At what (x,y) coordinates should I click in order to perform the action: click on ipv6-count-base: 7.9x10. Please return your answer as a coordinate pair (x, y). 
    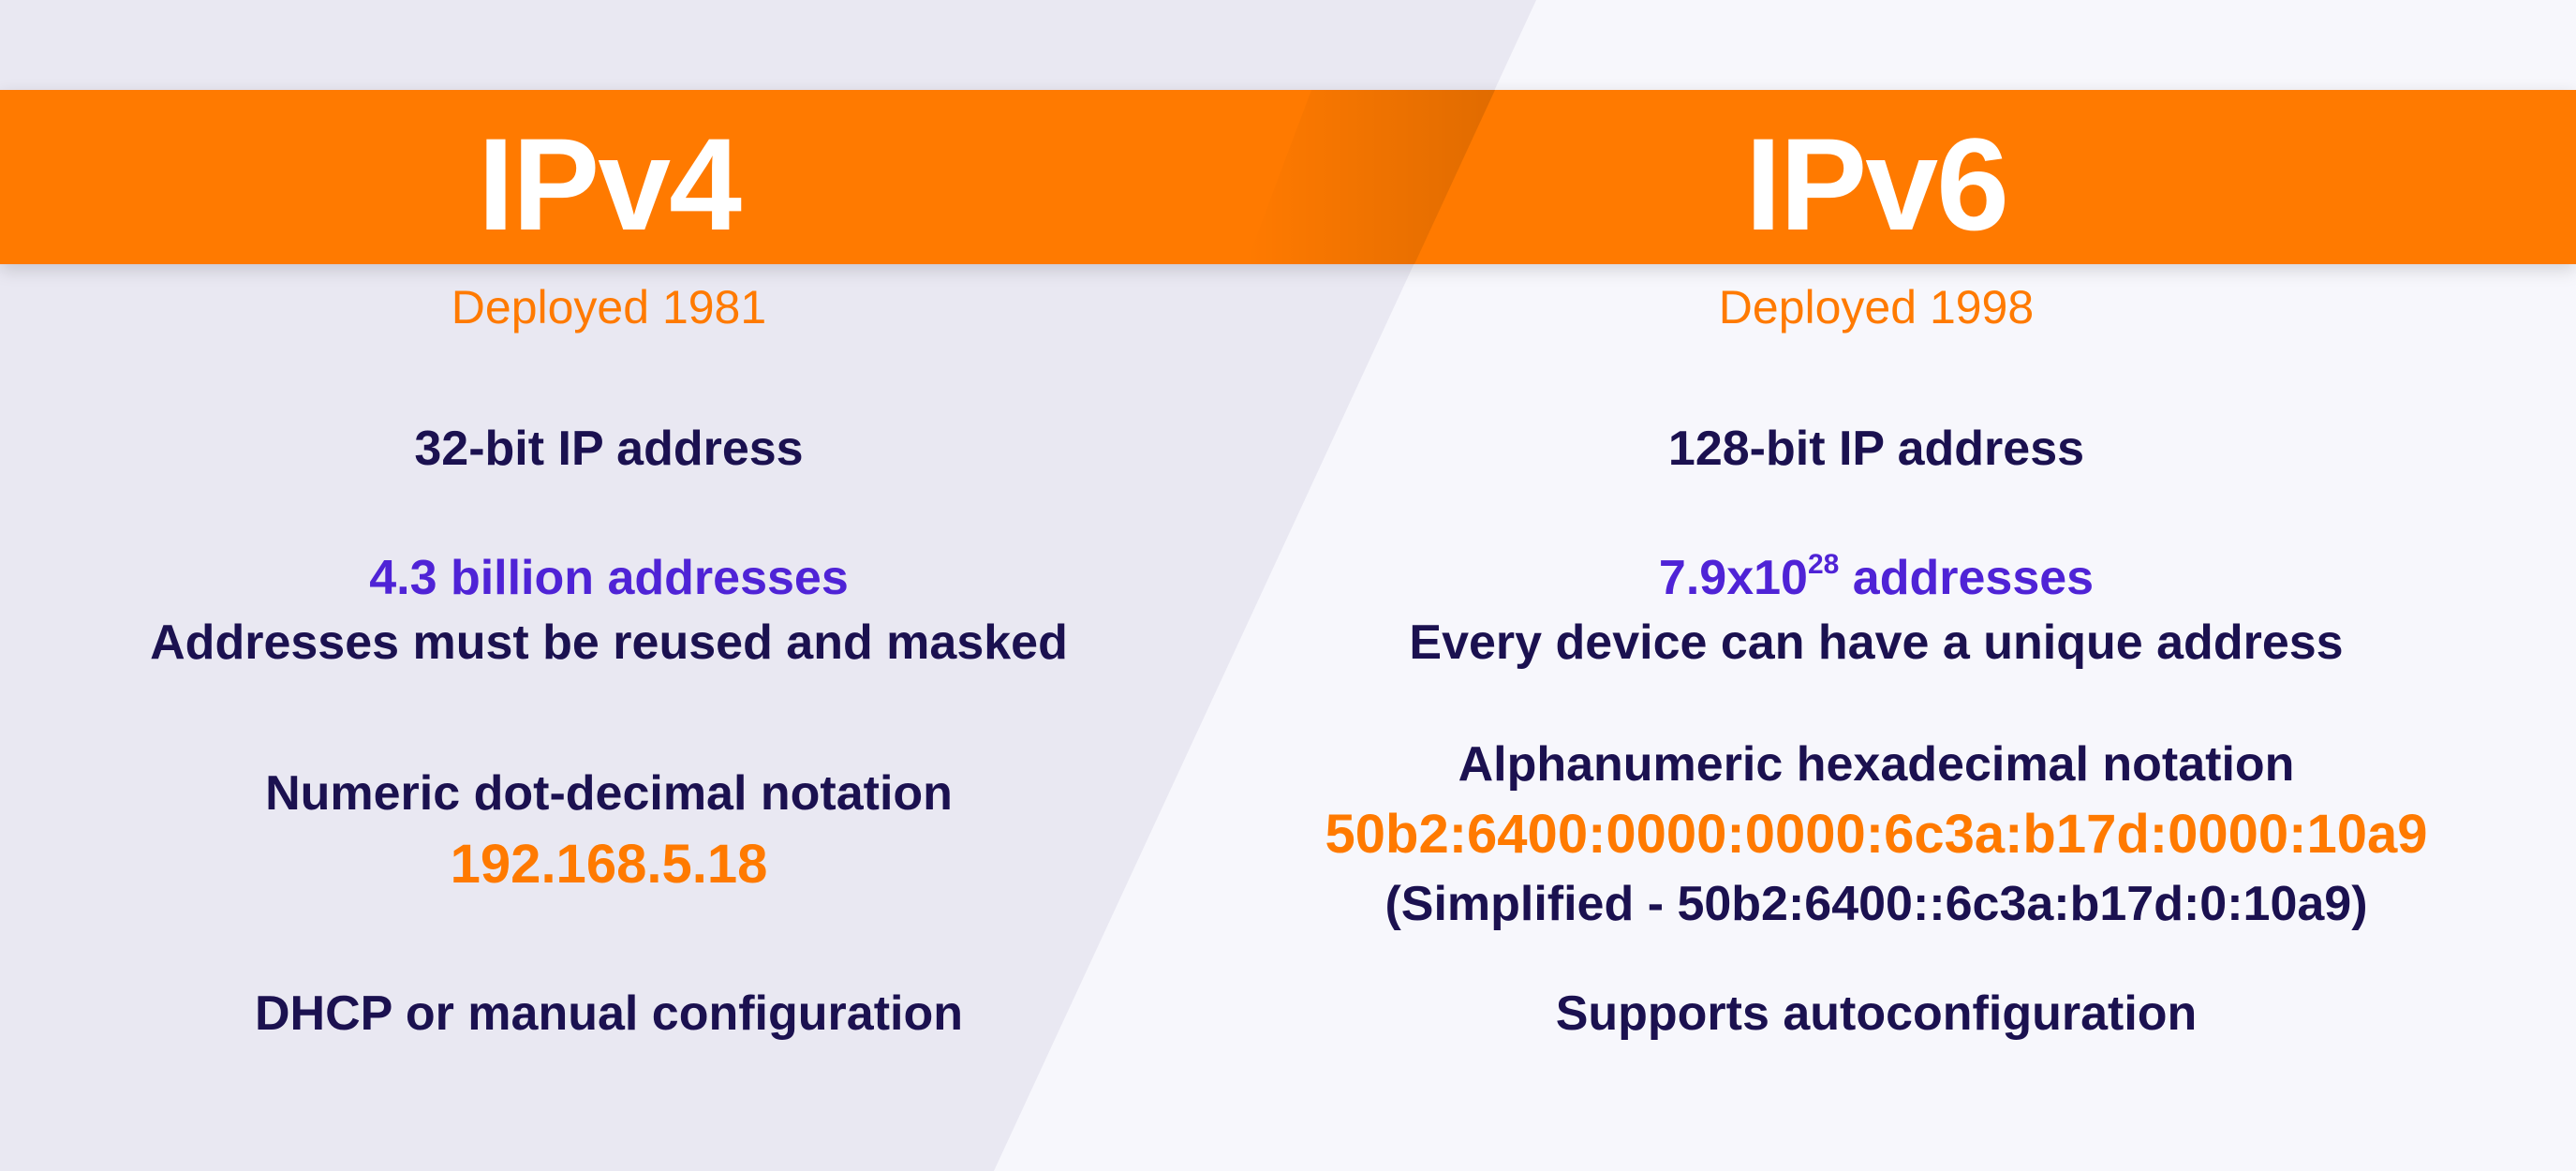
    Looking at the image, I should click on (1733, 578).